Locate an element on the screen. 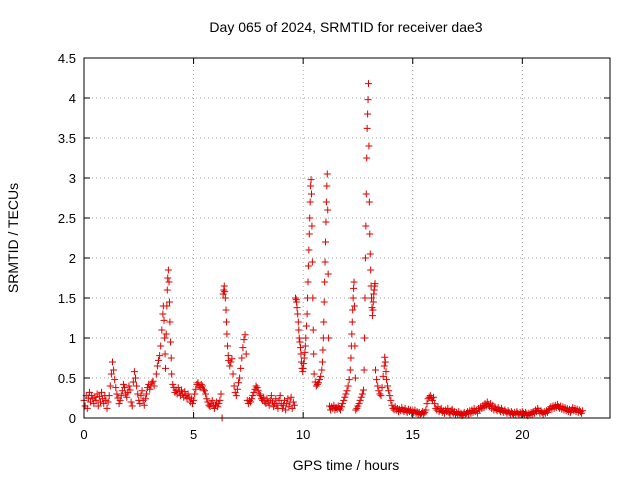  x-tick-label: 10 is located at coordinates (303, 434).